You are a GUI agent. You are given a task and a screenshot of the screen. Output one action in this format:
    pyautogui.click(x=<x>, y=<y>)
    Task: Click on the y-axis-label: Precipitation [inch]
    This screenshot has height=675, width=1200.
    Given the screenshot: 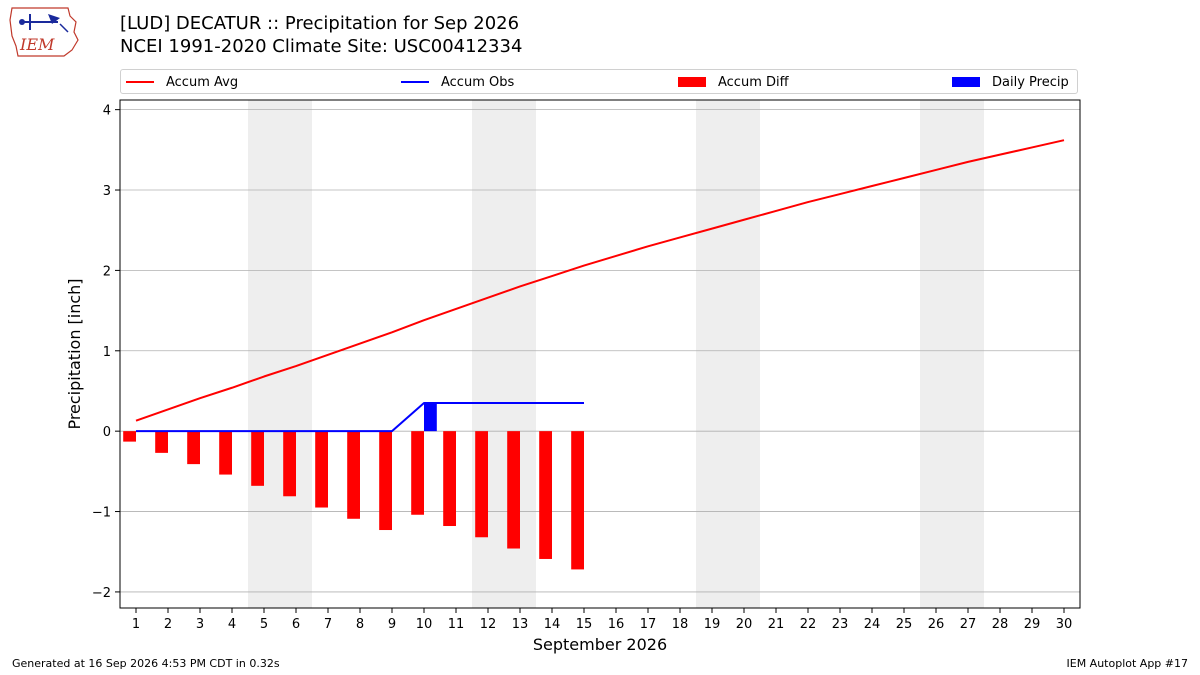 What is the action you would take?
    pyautogui.click(x=74, y=353)
    